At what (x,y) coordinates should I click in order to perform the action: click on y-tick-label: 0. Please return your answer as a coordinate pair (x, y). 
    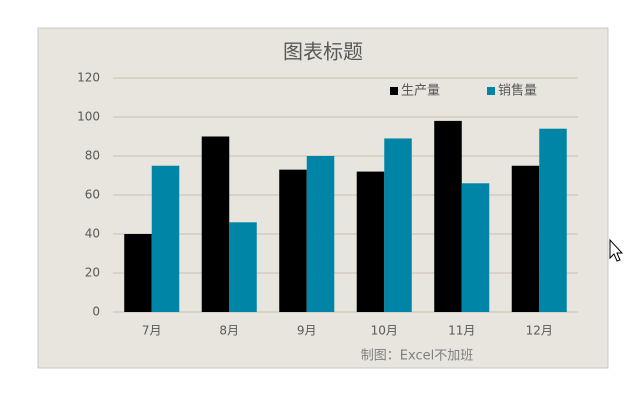
    Looking at the image, I should click on (96, 312).